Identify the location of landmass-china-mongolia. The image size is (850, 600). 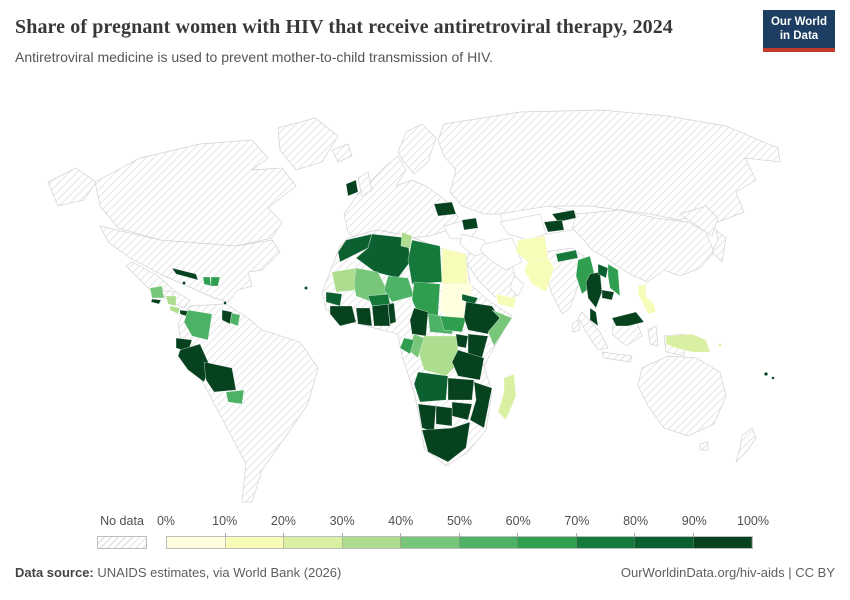
(643, 246).